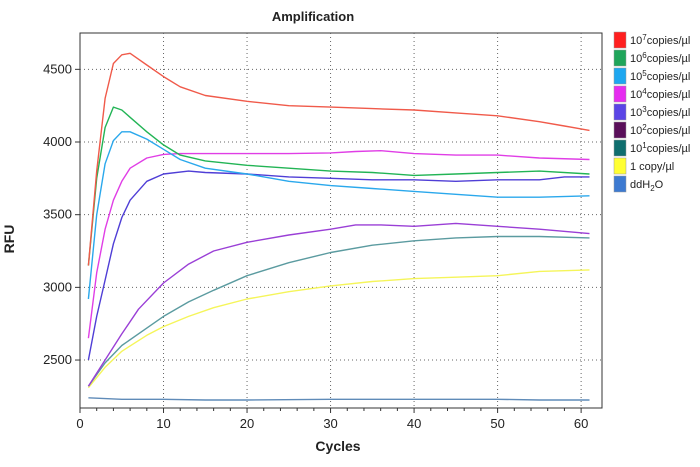 Image resolution: width=700 pixels, height=467 pixels. What do you see at coordinates (644, 91) in the screenshot?
I see `legend-label-superscript: 4` at bounding box center [644, 91].